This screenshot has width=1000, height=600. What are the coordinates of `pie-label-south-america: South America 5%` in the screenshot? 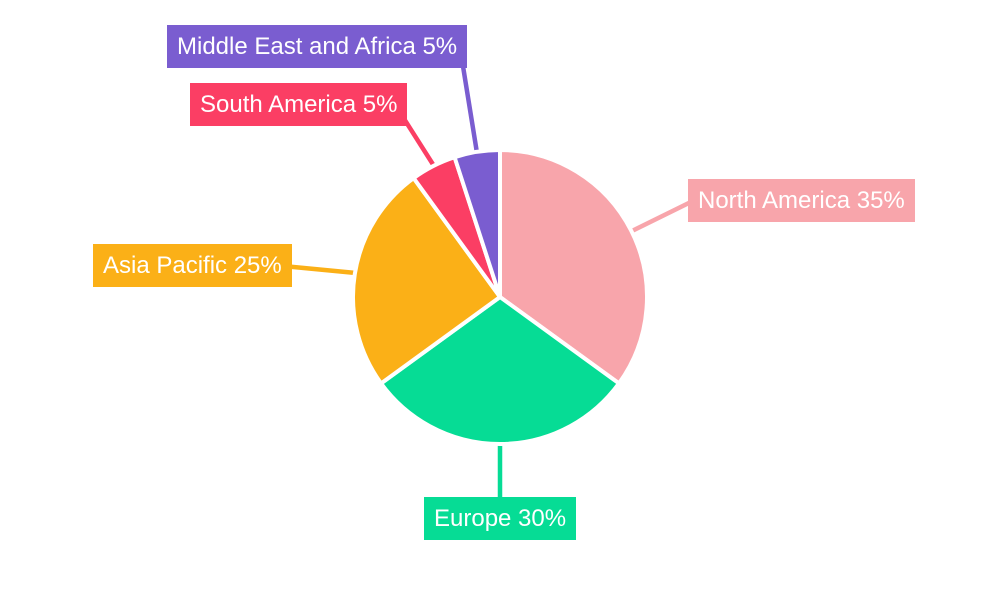 It's located at (299, 104).